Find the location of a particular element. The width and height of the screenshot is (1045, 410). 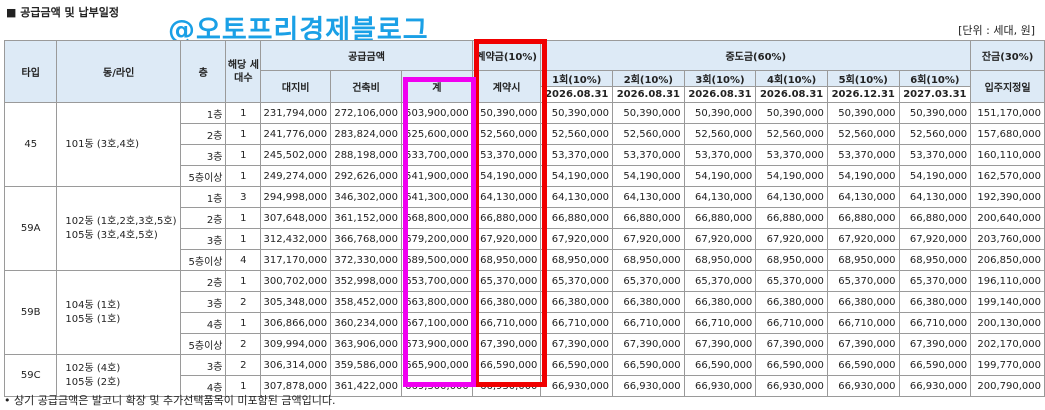

header-floor: 층 is located at coordinates (203, 71).